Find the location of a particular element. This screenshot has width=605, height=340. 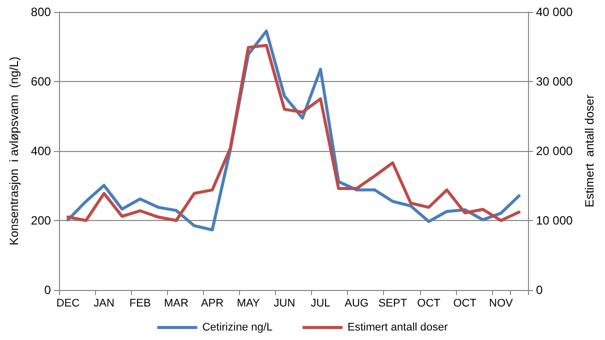

y-tick-label: 0 is located at coordinates (48, 290).